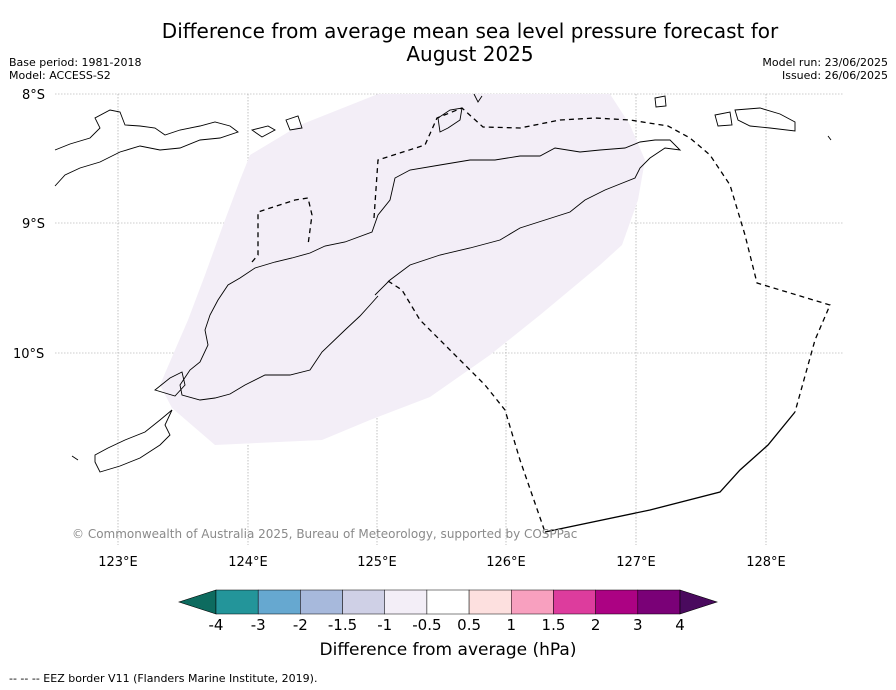 The image size is (896, 690). What do you see at coordinates (300, 625) in the screenshot?
I see `colorbar-tick-label: -2` at bounding box center [300, 625].